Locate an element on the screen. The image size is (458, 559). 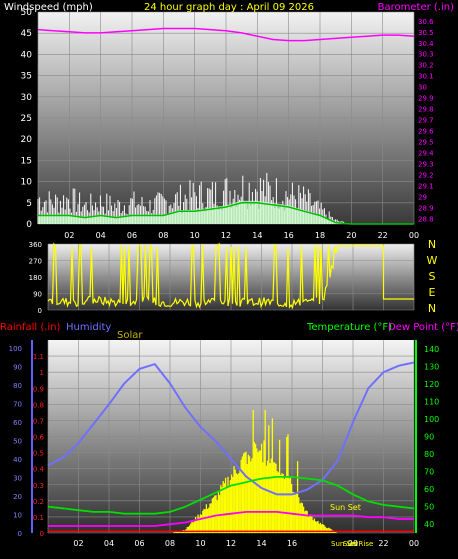
wind-average-line is located at coordinates (226, 213).